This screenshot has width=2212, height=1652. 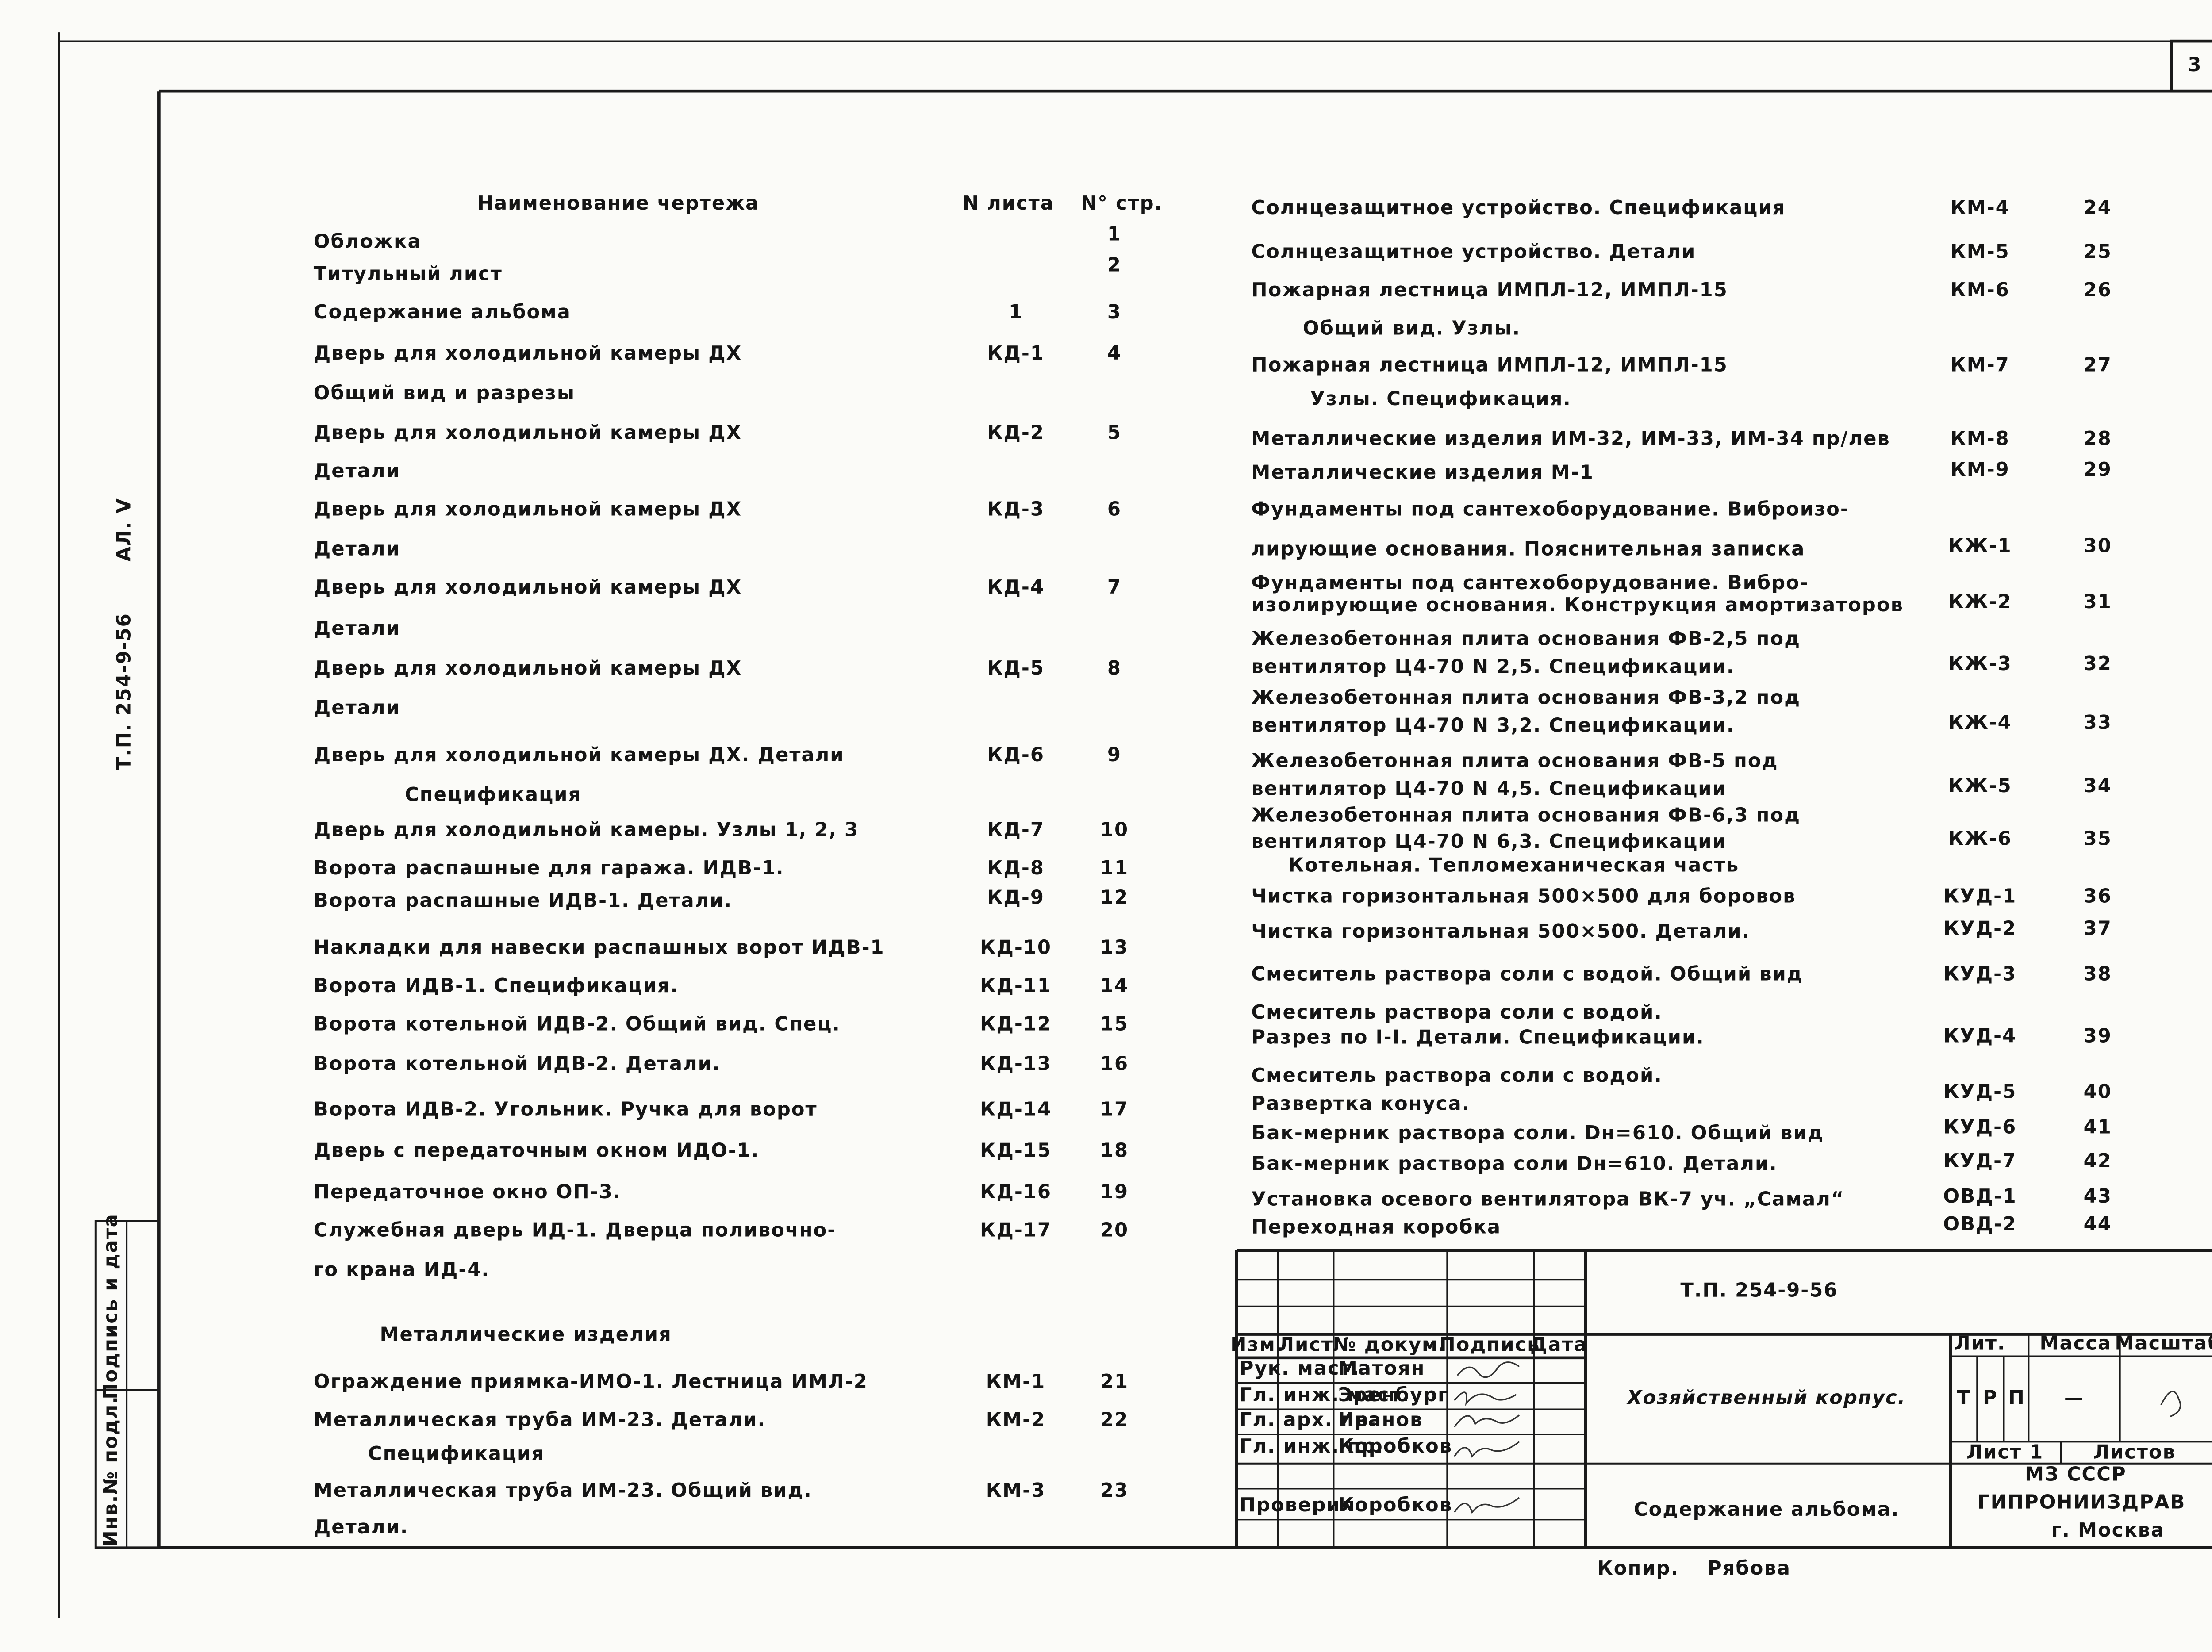 I want to click on drawing-name: Железобетонная плита основания ФВ-5 под, so click(x=1515, y=761).